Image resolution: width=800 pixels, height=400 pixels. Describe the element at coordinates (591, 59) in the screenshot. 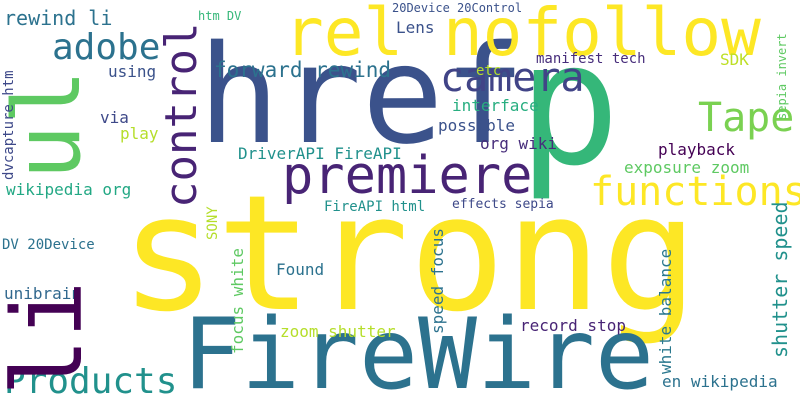

I see `word-manifest-tech: manifest tech` at that location.